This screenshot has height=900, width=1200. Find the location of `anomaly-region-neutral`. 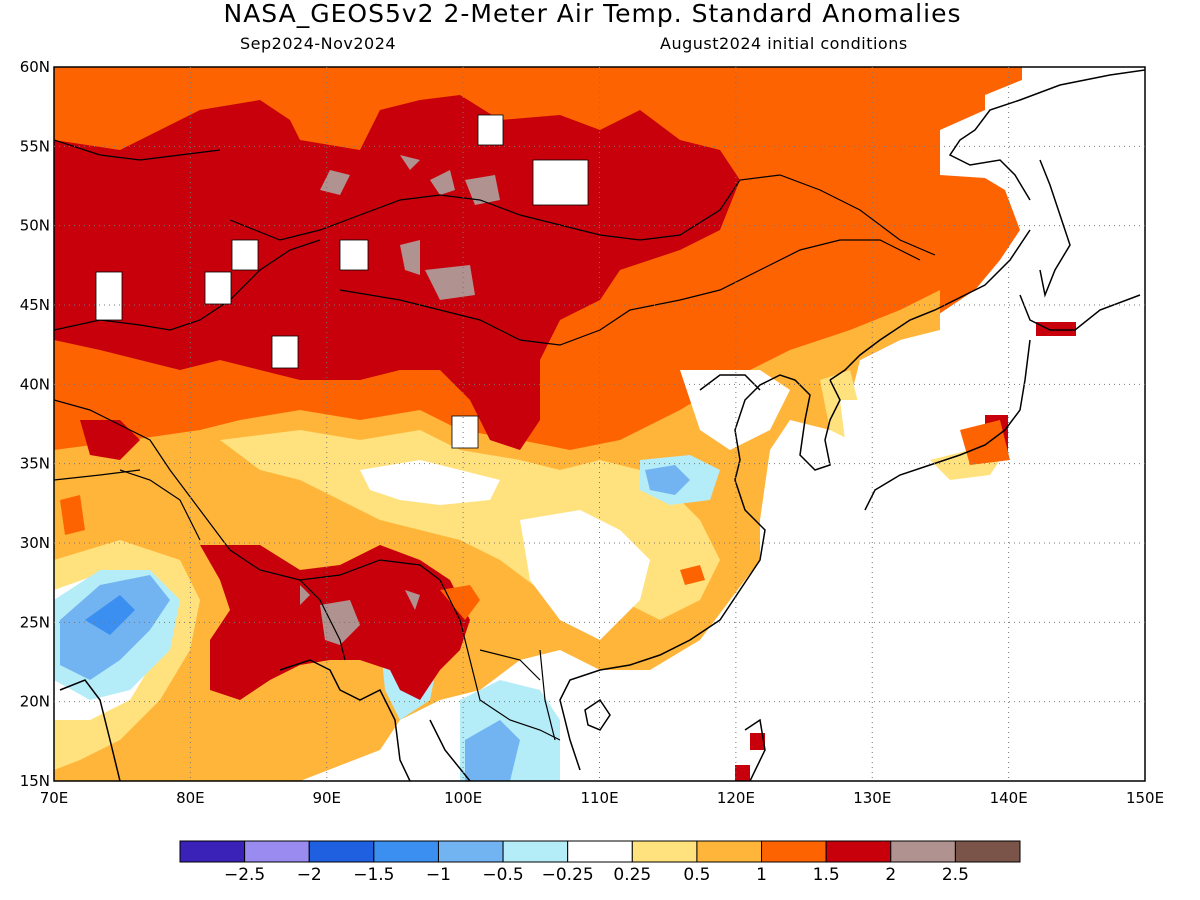

anomaly-region-neutral is located at coordinates (430, 482).